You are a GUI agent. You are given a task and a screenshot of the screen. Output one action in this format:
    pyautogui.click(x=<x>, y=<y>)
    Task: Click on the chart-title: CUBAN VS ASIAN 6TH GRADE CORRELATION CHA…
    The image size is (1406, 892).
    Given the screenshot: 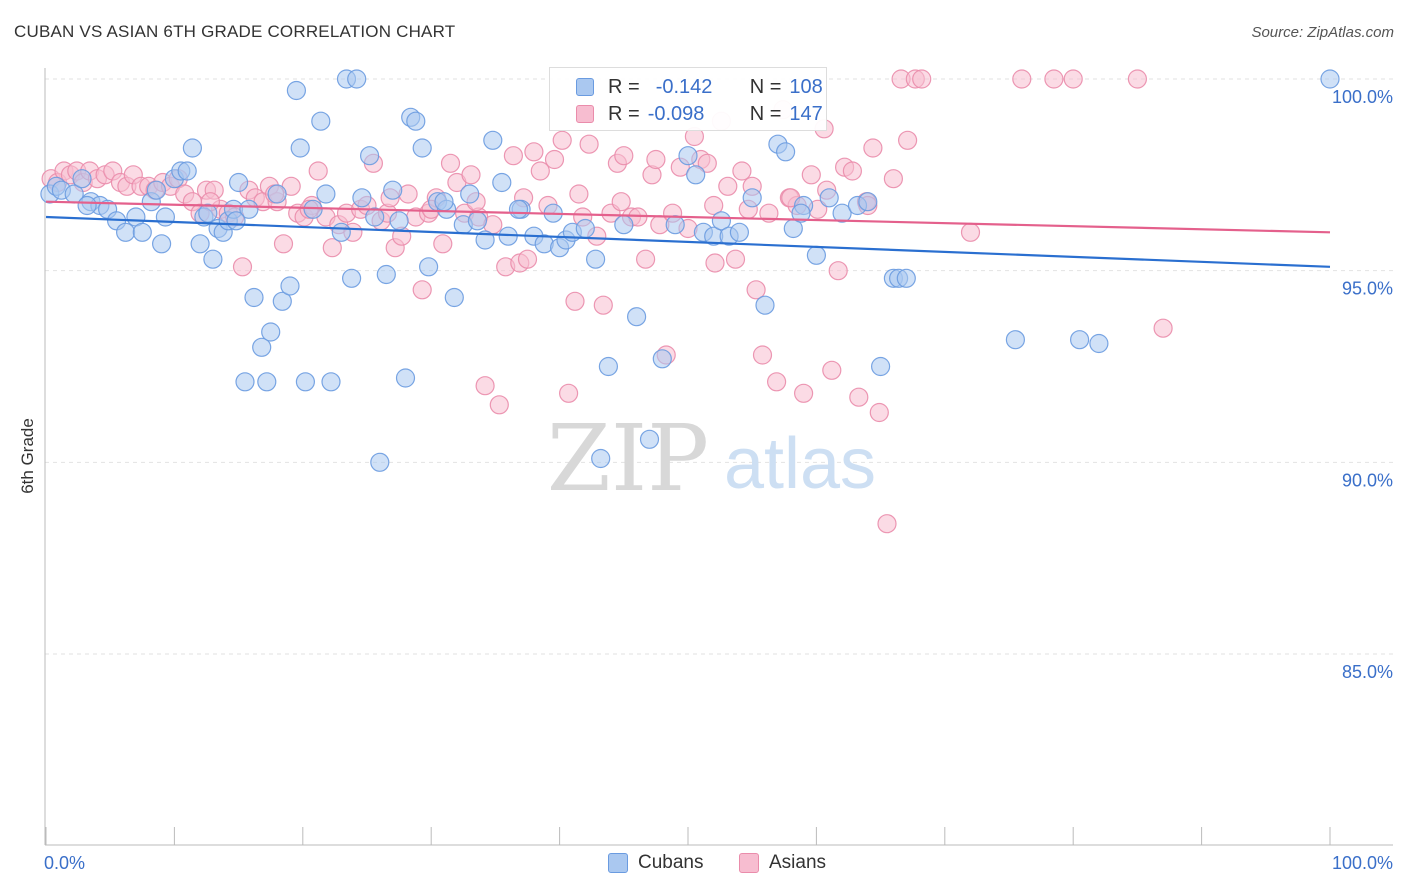 What is the action you would take?
    pyautogui.click(x=235, y=31)
    